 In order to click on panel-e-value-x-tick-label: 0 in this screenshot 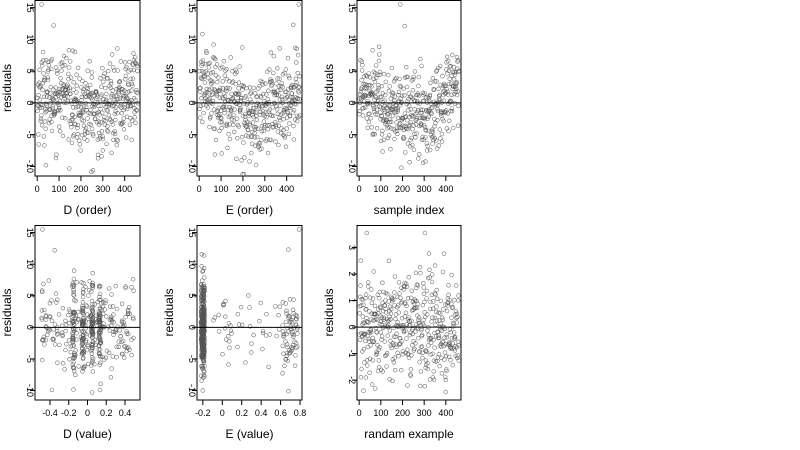, I will do `click(222, 413)`.